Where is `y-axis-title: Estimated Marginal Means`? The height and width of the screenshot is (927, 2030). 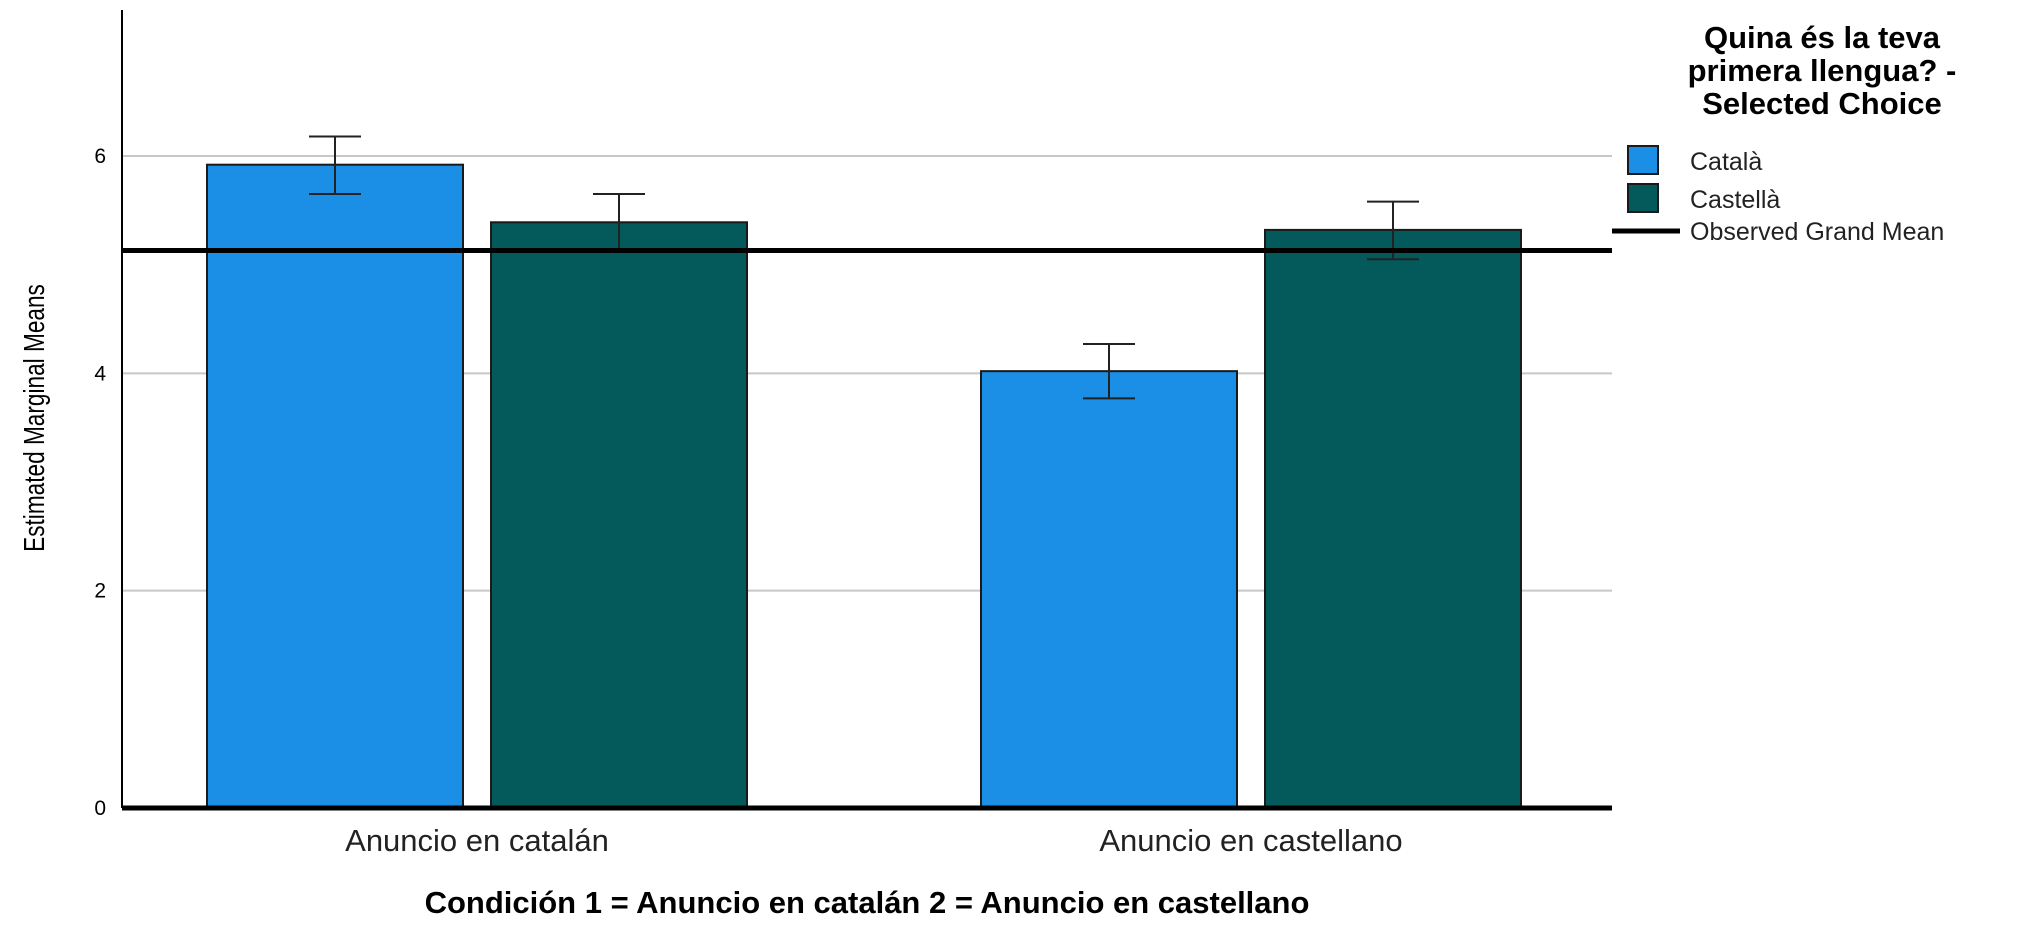 y-axis-title: Estimated Marginal Means is located at coordinates (33, 418).